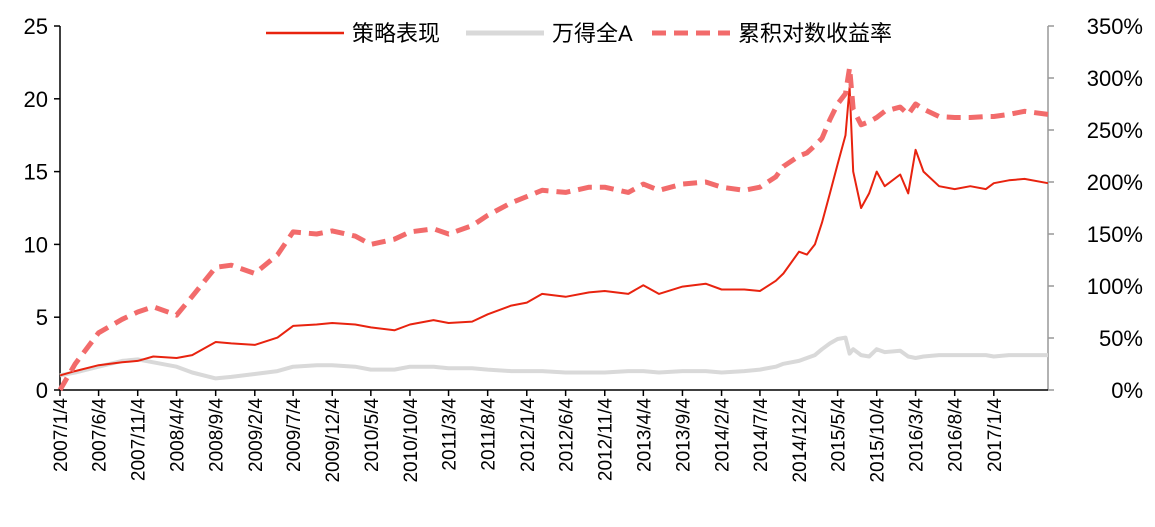 The width and height of the screenshot is (1155, 527). What do you see at coordinates (294, 435) in the screenshot?
I see `x-tick-label: 2009/7/4` at bounding box center [294, 435].